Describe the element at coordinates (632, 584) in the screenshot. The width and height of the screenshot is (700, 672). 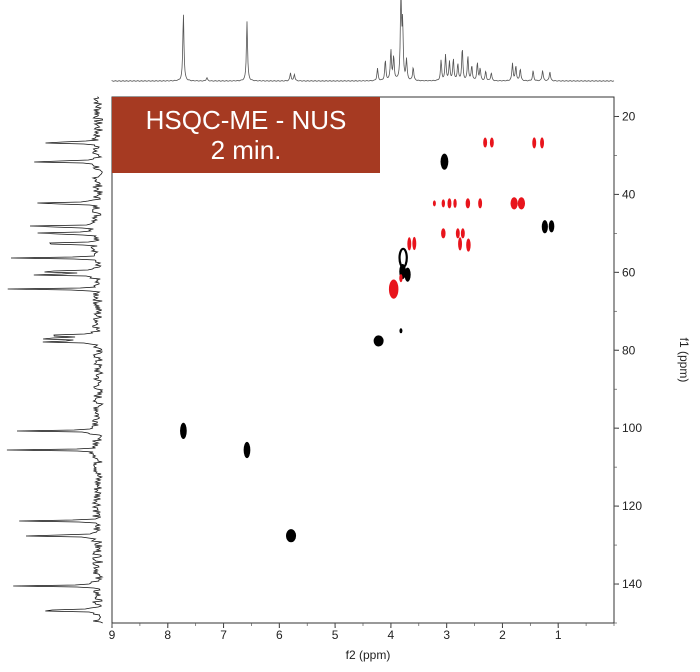
I see `y-tick-label: 140` at that location.